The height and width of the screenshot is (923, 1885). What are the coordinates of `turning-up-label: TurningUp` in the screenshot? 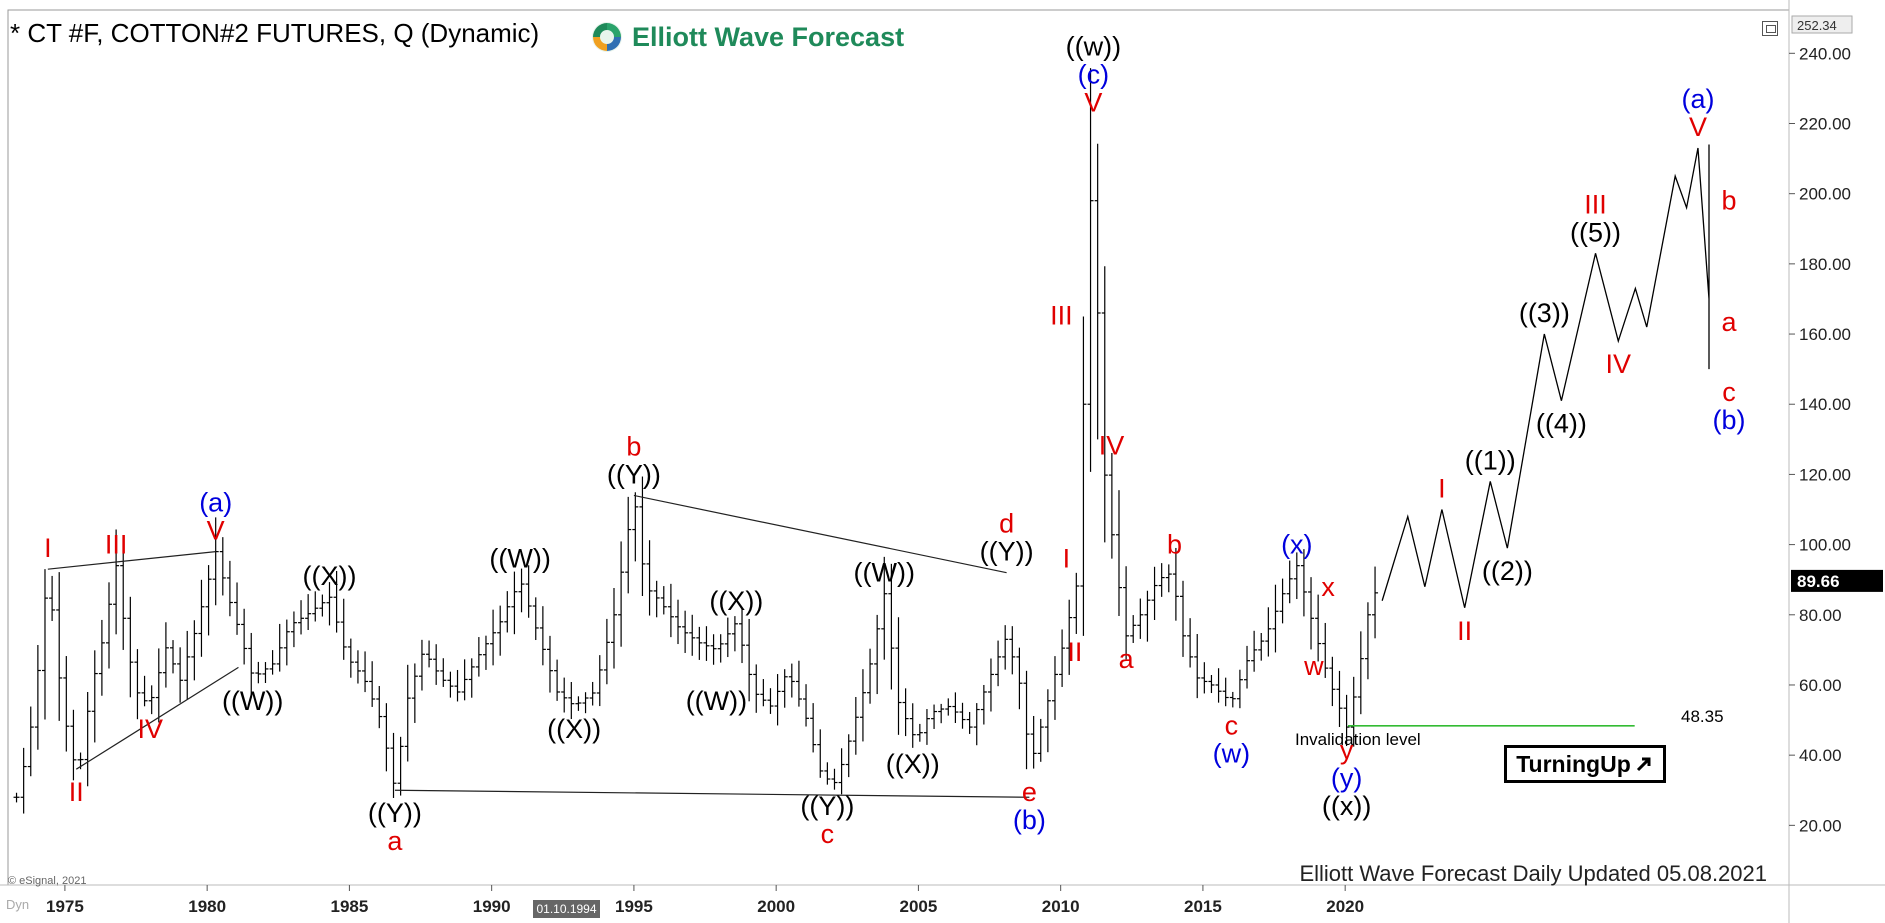 It's located at (1573, 763).